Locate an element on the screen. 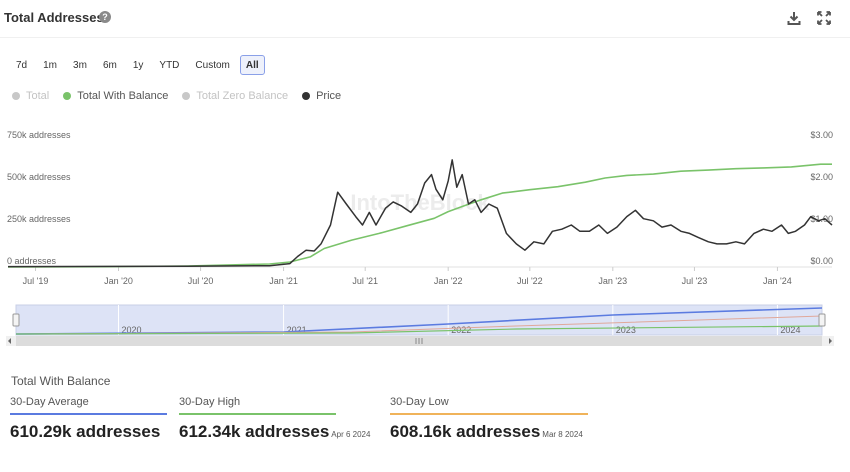 This screenshot has height=472, width=850. legend-item-total: Total is located at coordinates (30, 96).